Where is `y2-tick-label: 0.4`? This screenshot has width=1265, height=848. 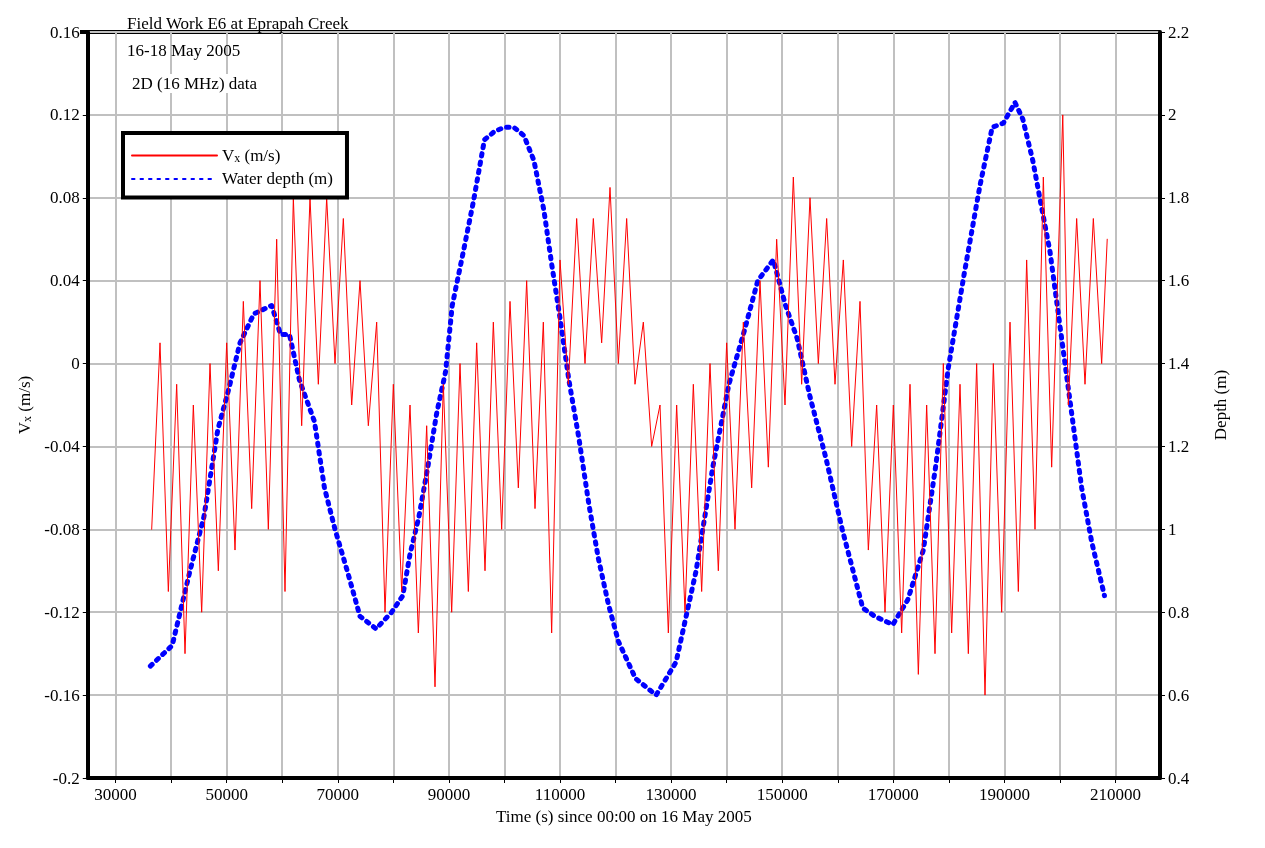
y2-tick-label: 0.4 is located at coordinates (1179, 778).